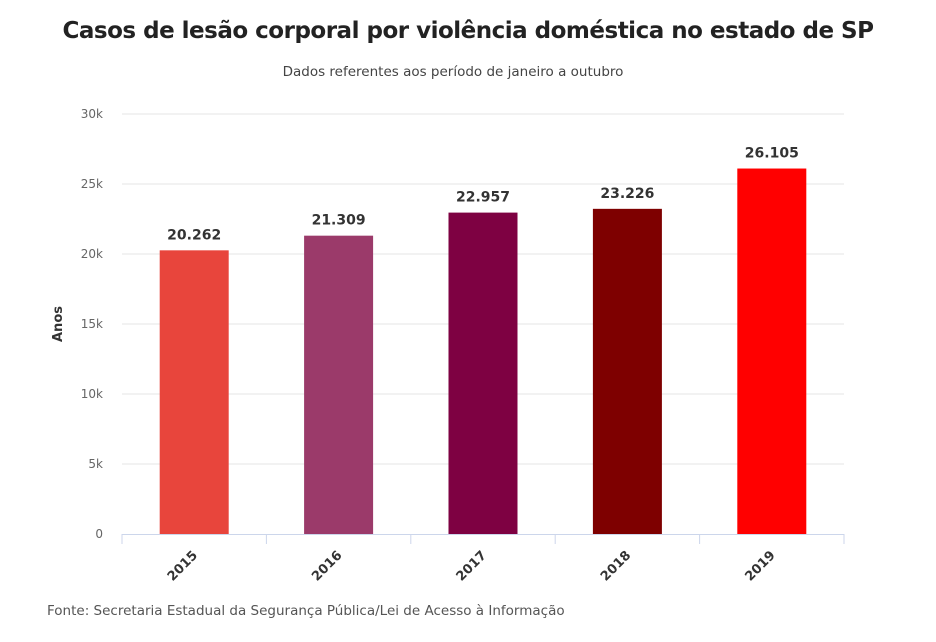 The height and width of the screenshot is (642, 936). What do you see at coordinates (327, 566) in the screenshot?
I see `x-tick-label: 2016` at bounding box center [327, 566].